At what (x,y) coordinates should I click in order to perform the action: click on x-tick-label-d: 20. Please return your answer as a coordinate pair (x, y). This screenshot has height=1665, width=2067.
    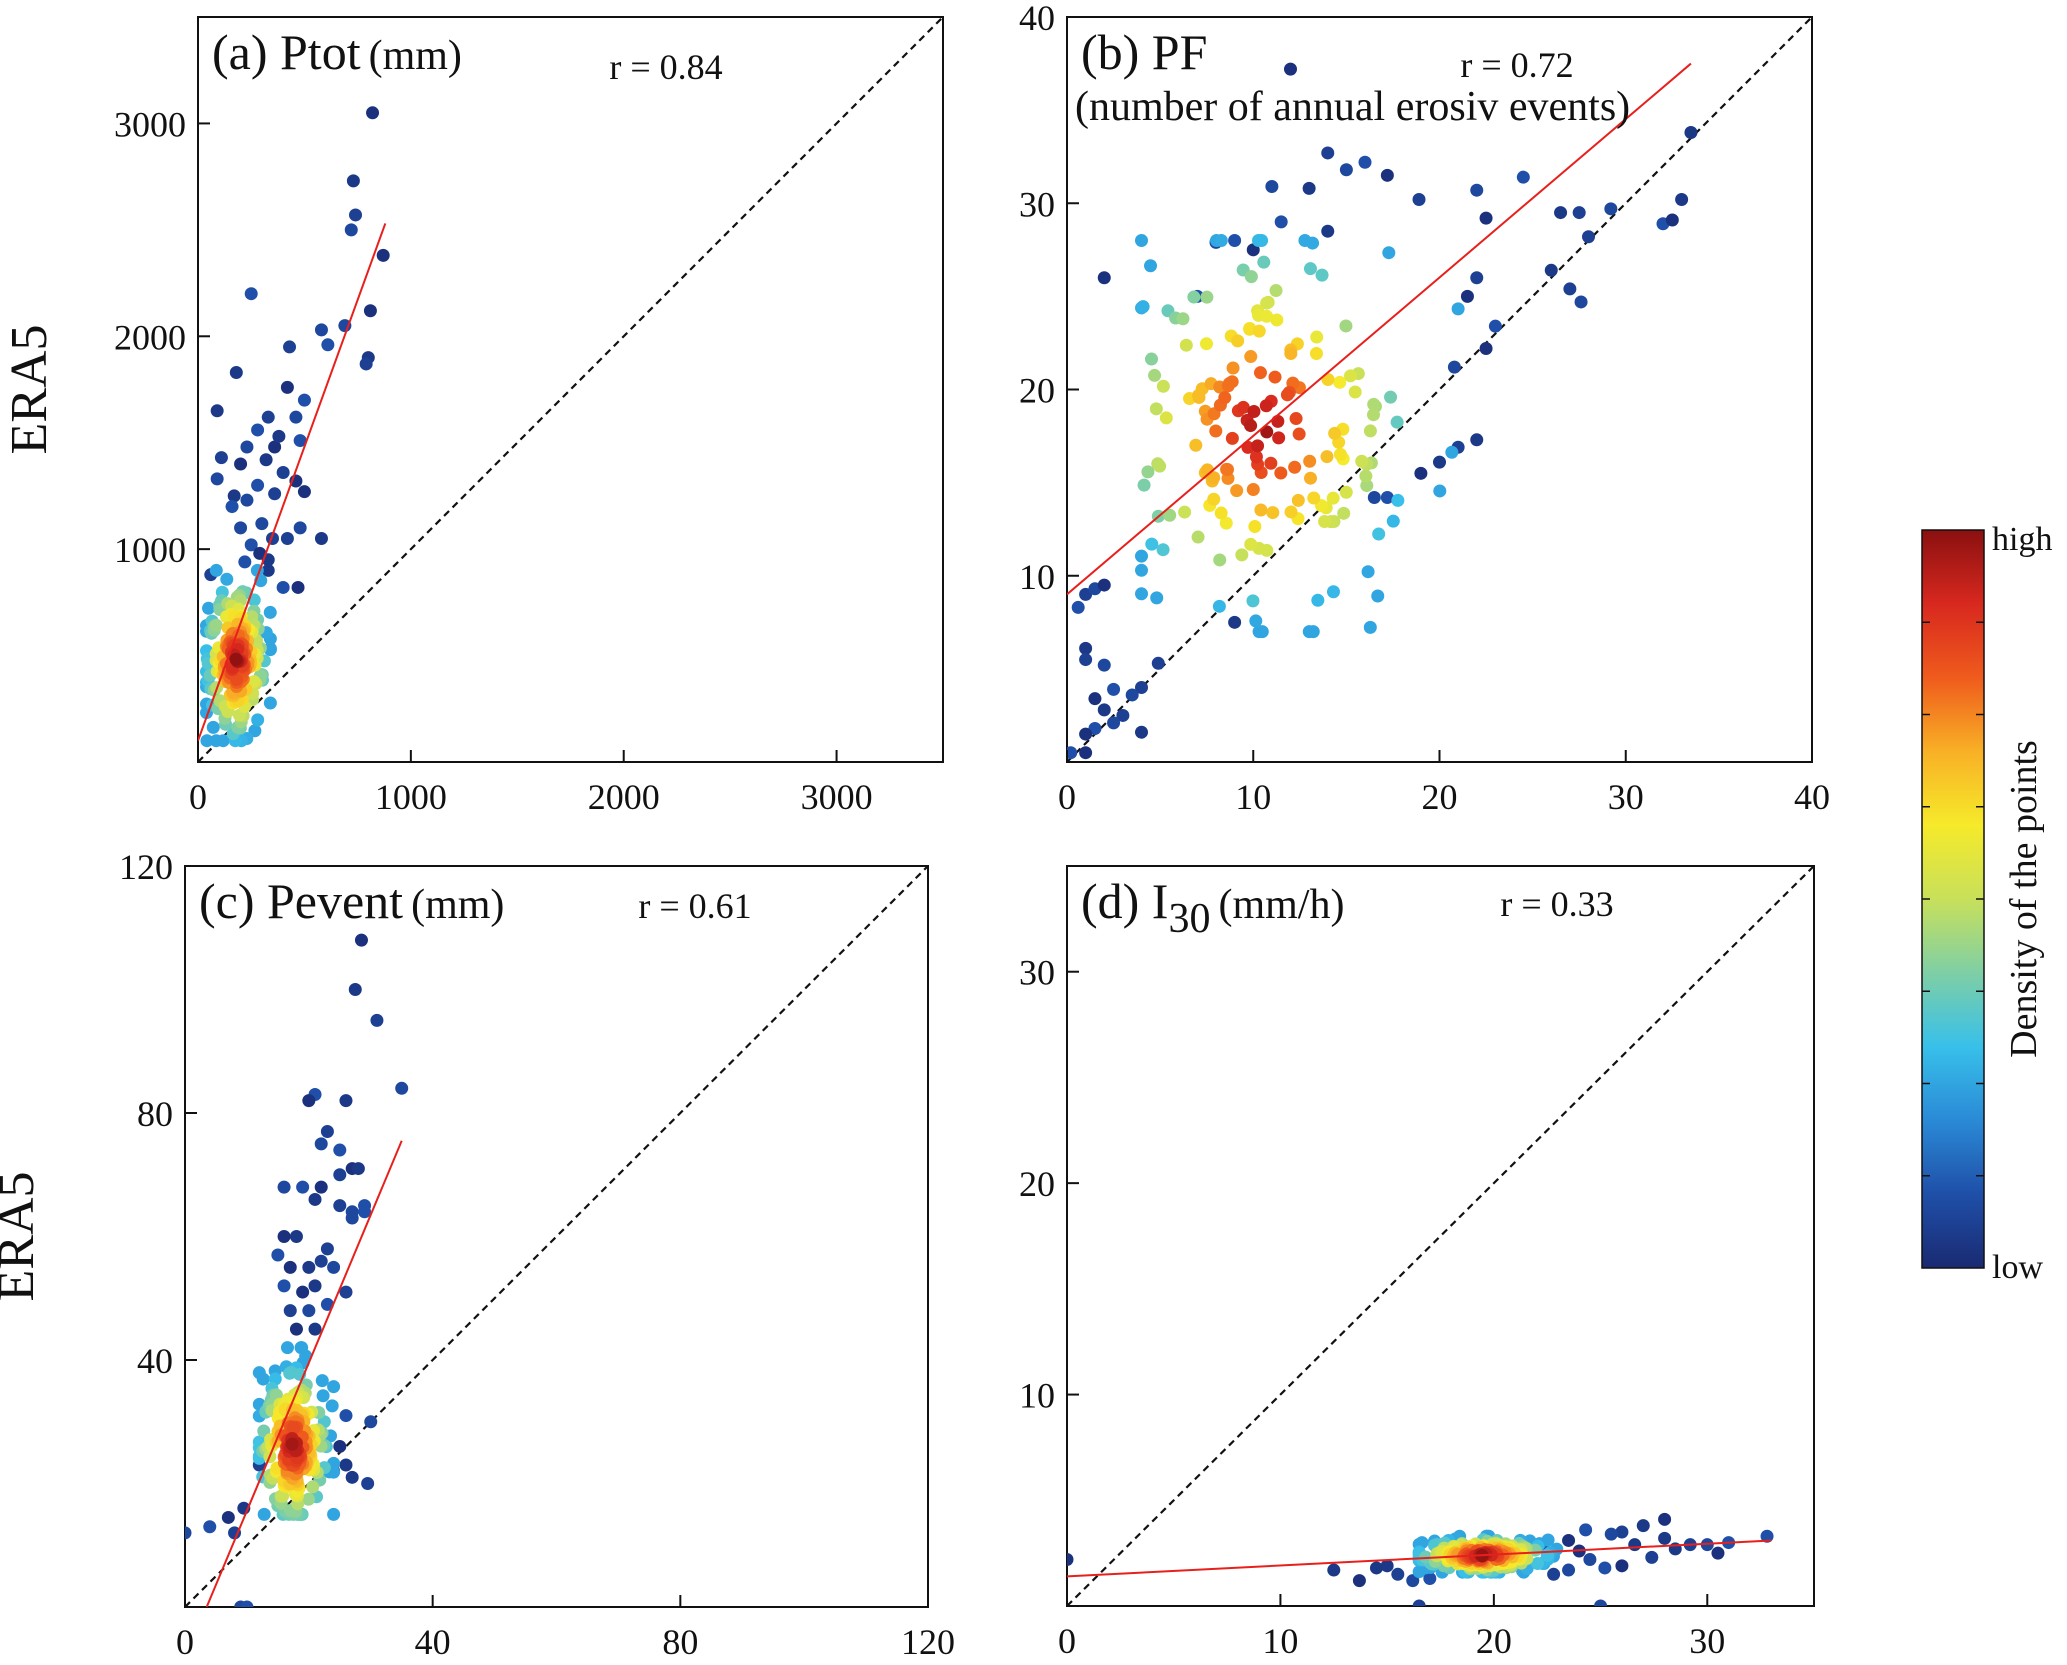
    Looking at the image, I should click on (1494, 1641).